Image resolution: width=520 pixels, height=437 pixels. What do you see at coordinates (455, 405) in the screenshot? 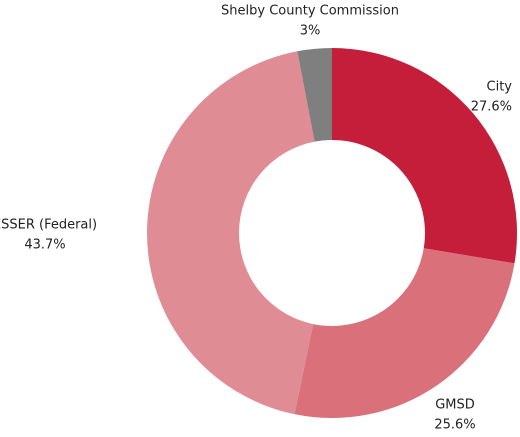
I see `slice-label: GMSD` at bounding box center [455, 405].